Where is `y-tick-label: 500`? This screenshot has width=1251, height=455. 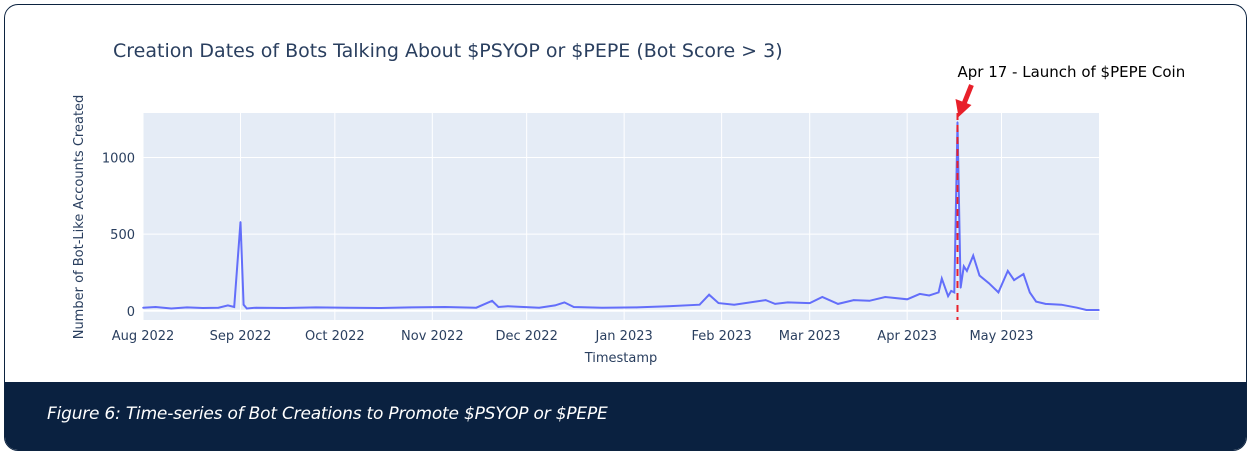 y-tick-label: 500 is located at coordinates (122, 235).